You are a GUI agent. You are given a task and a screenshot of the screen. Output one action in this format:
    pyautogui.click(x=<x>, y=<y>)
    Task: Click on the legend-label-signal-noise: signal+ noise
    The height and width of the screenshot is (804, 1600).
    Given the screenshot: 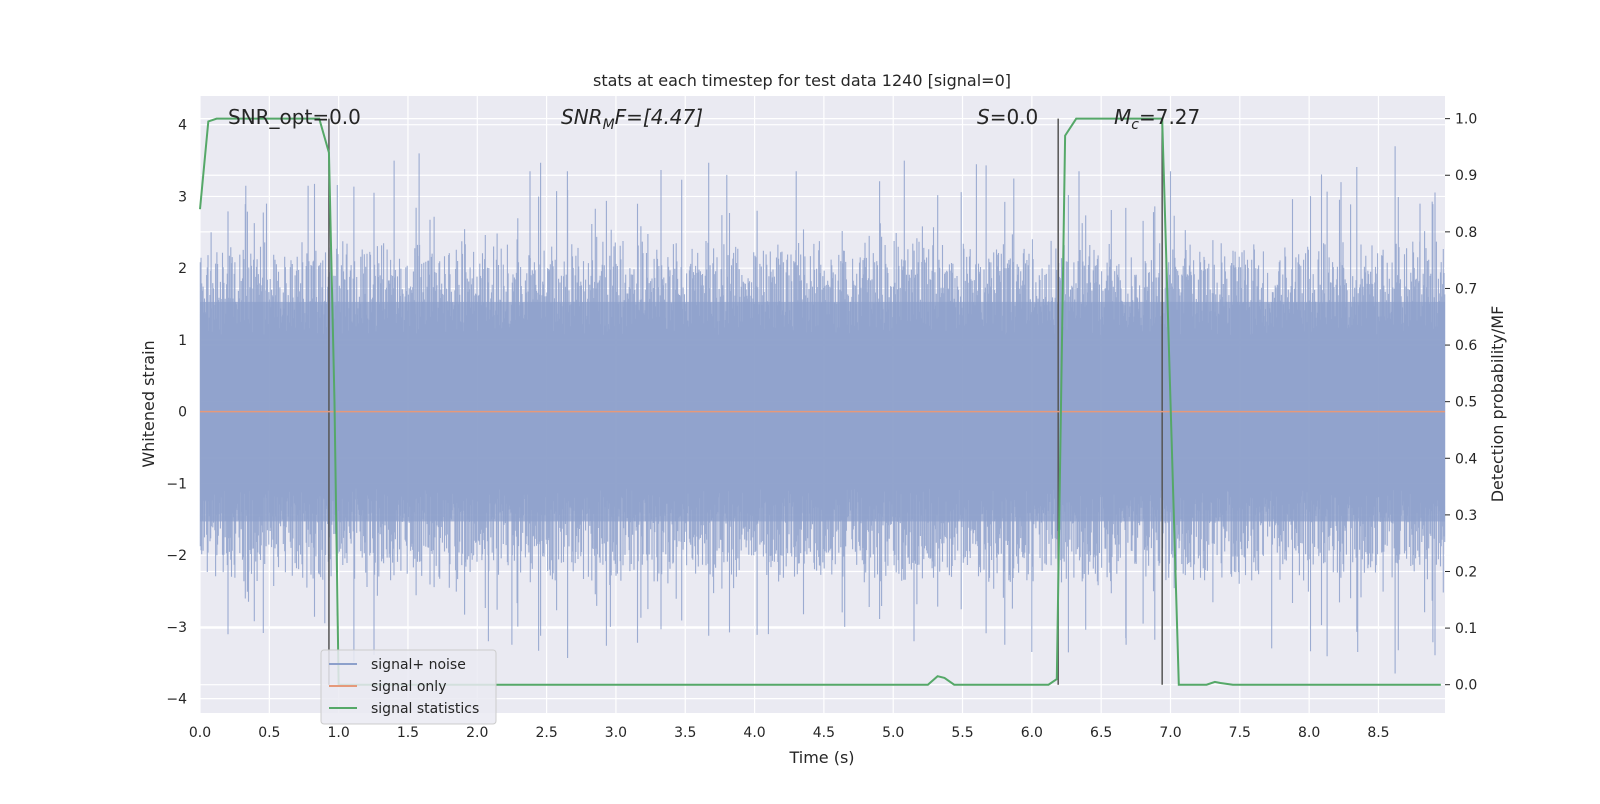 What is the action you would take?
    pyautogui.click(x=418, y=665)
    